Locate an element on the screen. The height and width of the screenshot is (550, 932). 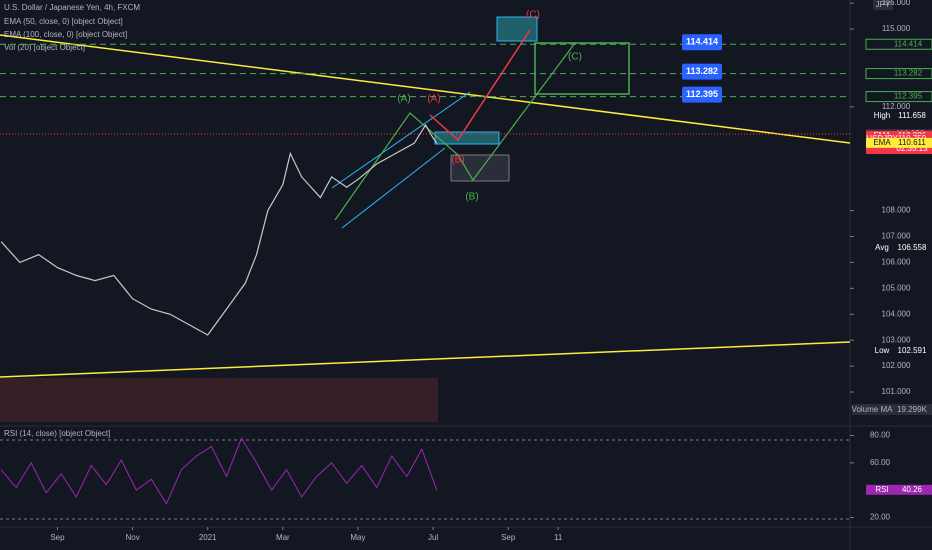
volume-badge is located at coordinates (892, 409).